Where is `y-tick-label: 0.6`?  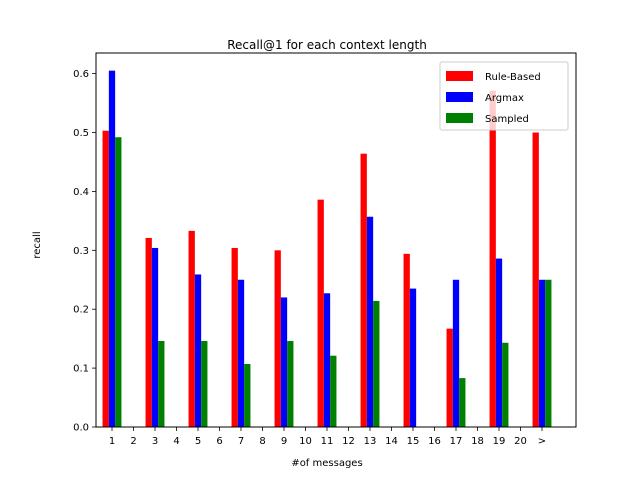 y-tick-label: 0.6 is located at coordinates (81, 74).